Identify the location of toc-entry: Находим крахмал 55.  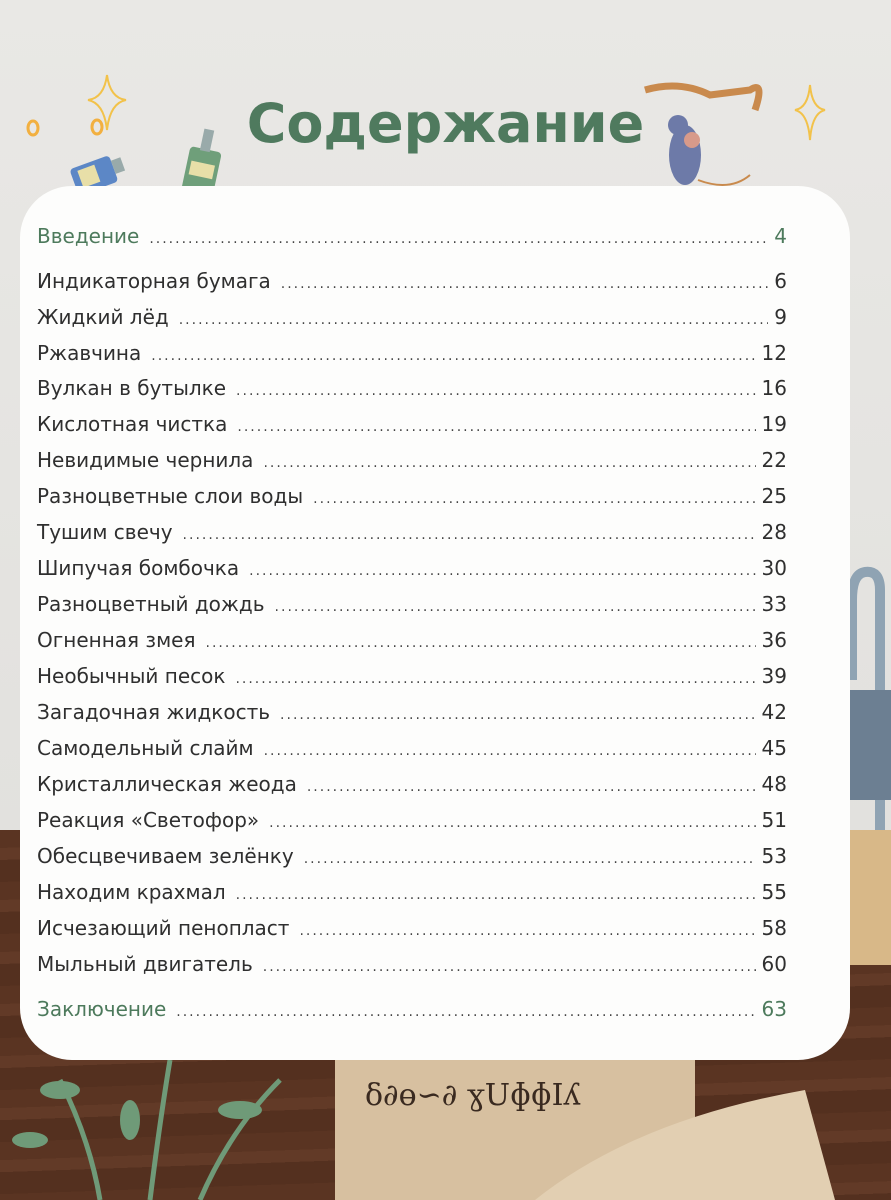
(412, 894).